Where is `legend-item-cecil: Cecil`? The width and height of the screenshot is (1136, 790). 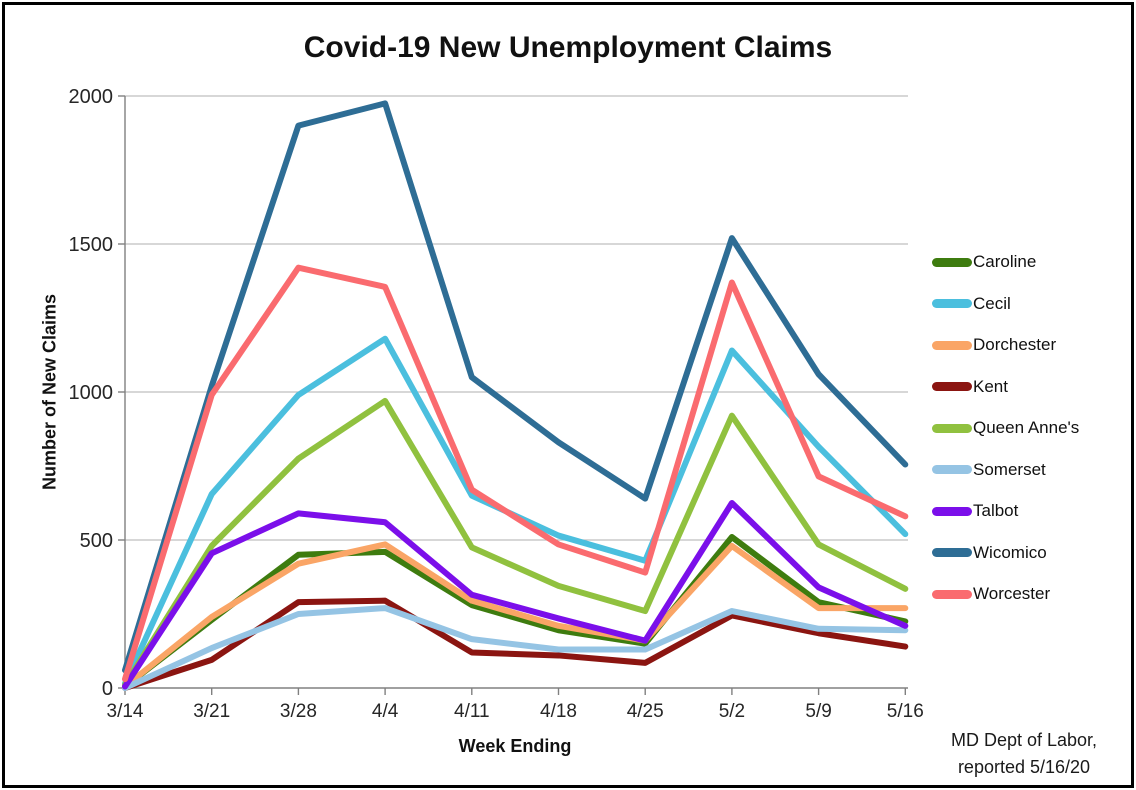 legend-item-cecil: Cecil is located at coordinates (971, 304).